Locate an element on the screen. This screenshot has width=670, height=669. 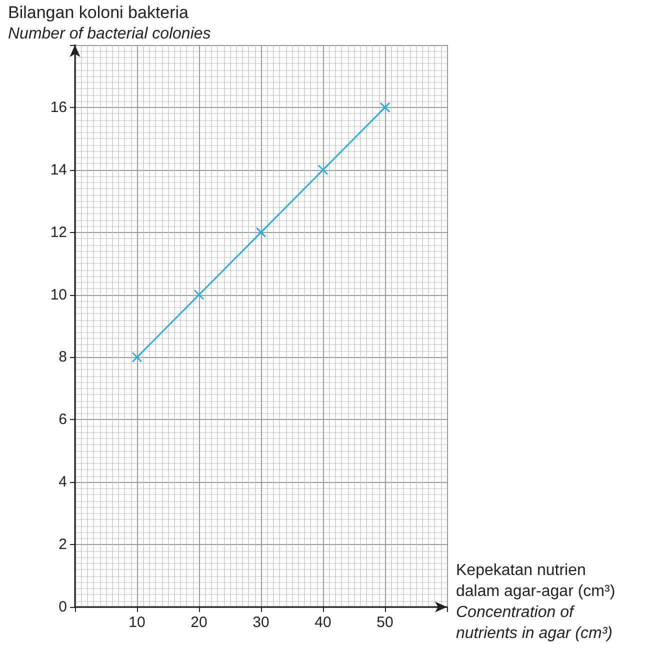
x-tick-label: 50 is located at coordinates (385, 622).